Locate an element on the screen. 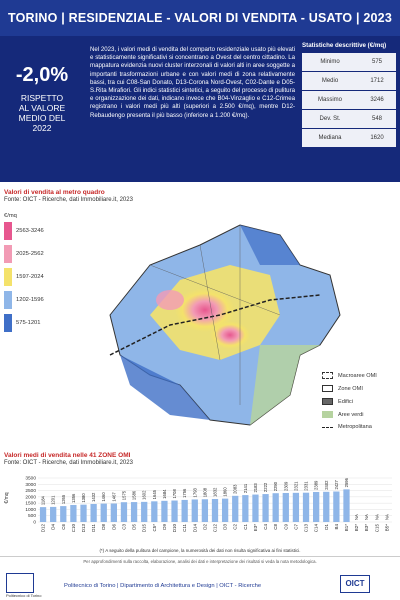 Image resolution: width=400 pixels, height=600 pixels. kpi-box: -2,0% RISPETTO AL VALORE MEDIO DEL 2022 is located at coordinates (42, 109).